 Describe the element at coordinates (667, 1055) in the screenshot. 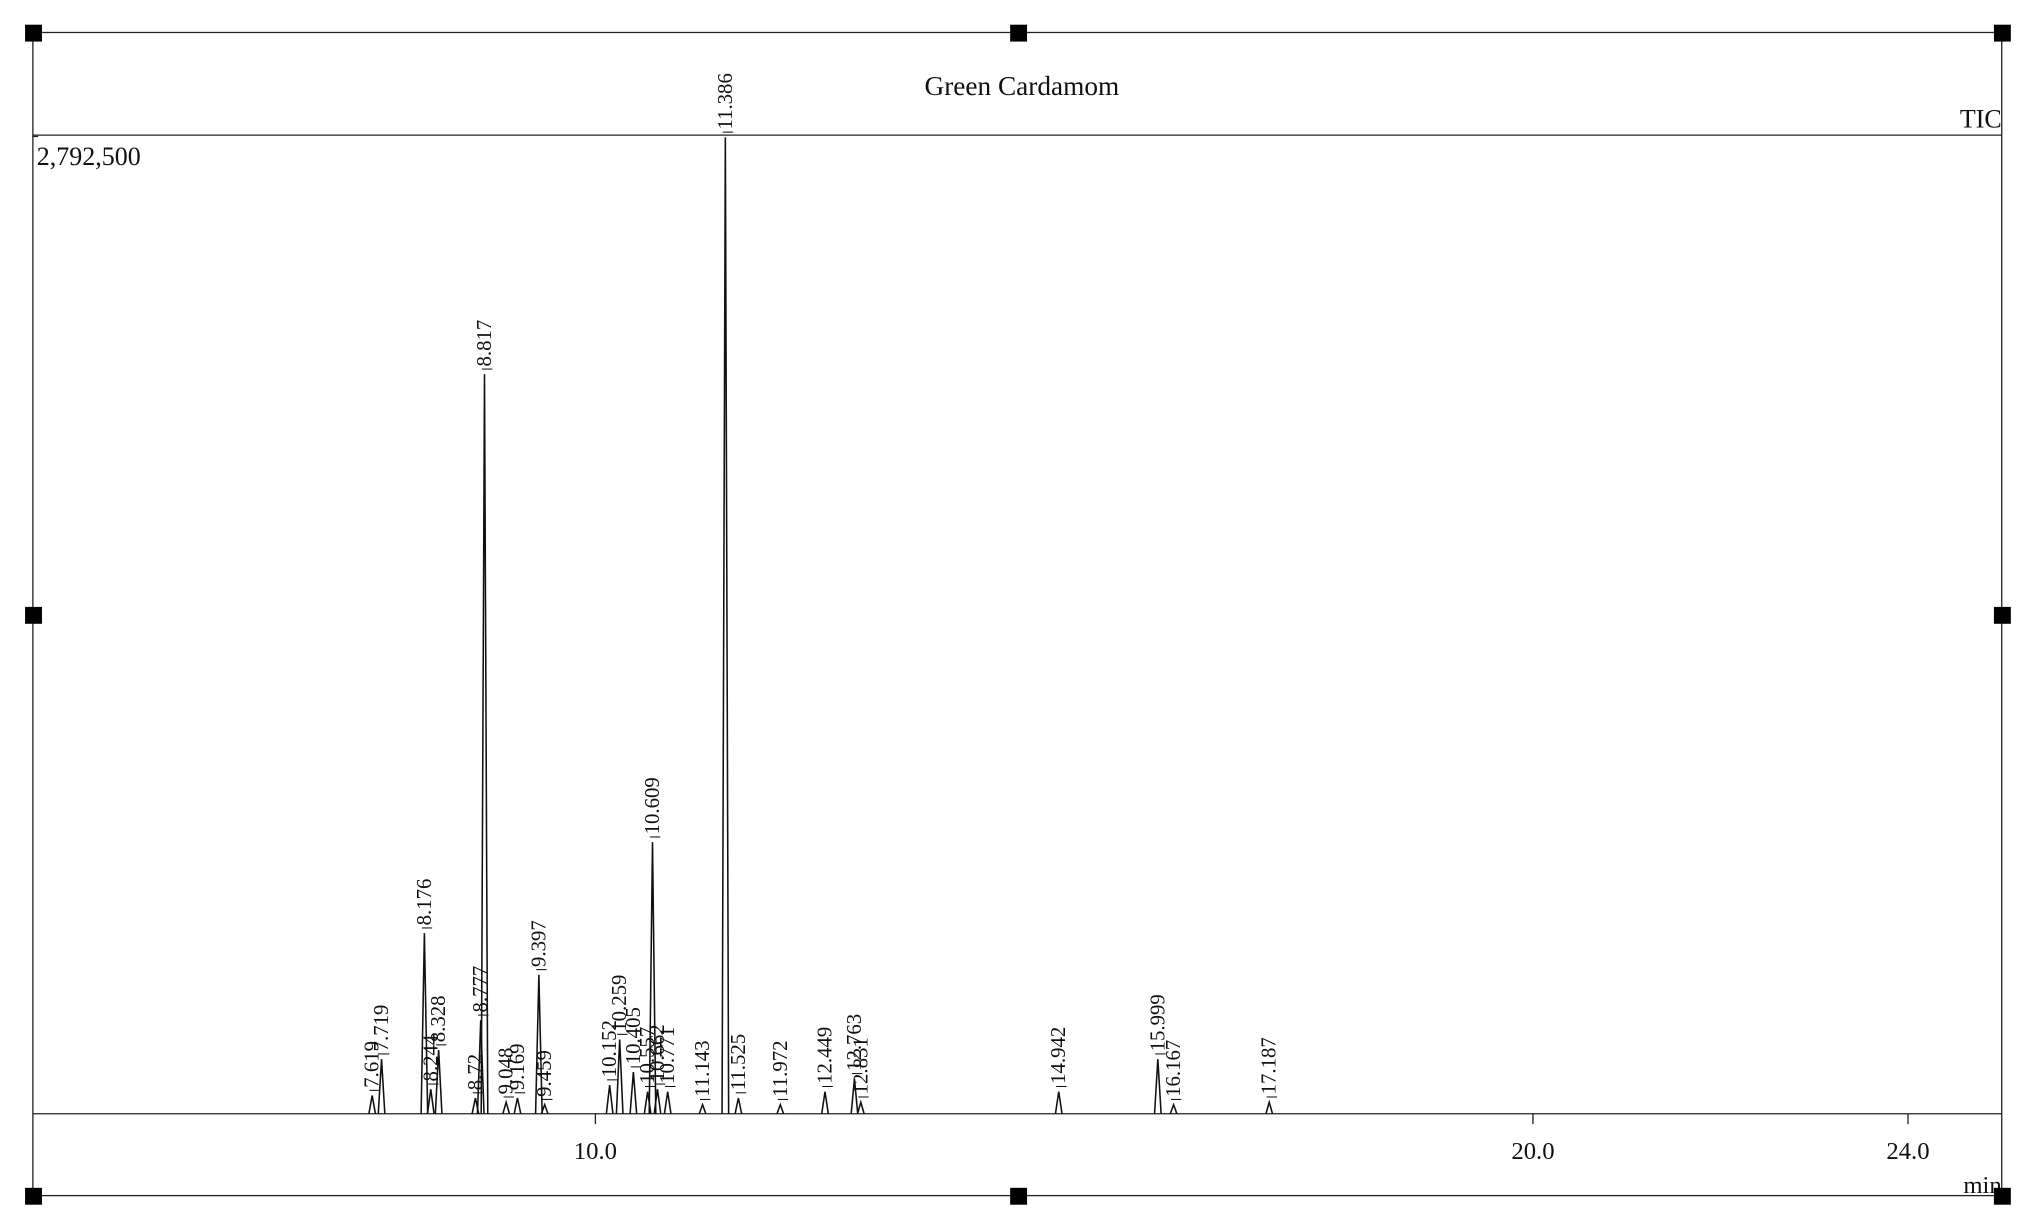

I see `peak-label: 10.771` at that location.